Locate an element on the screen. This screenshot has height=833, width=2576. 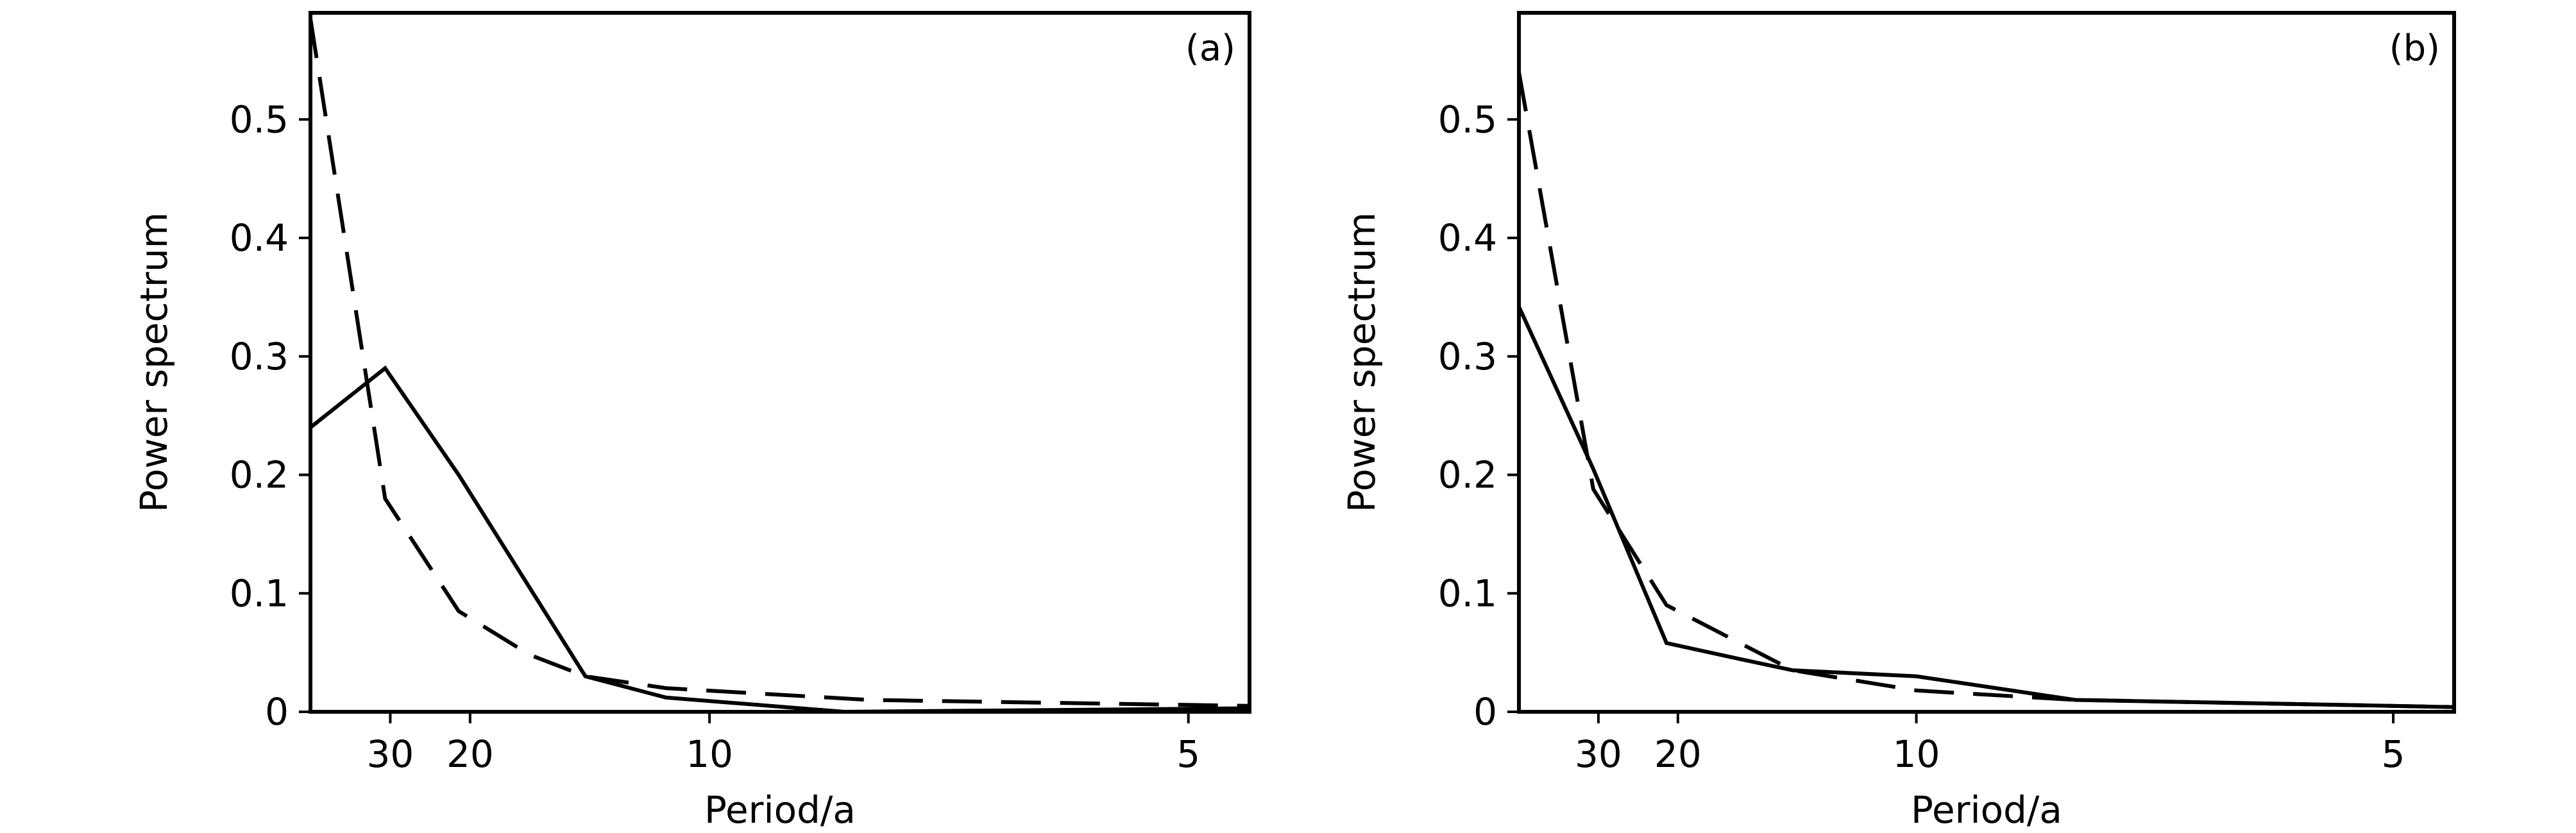
panel-label: (b) is located at coordinates (2414, 48).